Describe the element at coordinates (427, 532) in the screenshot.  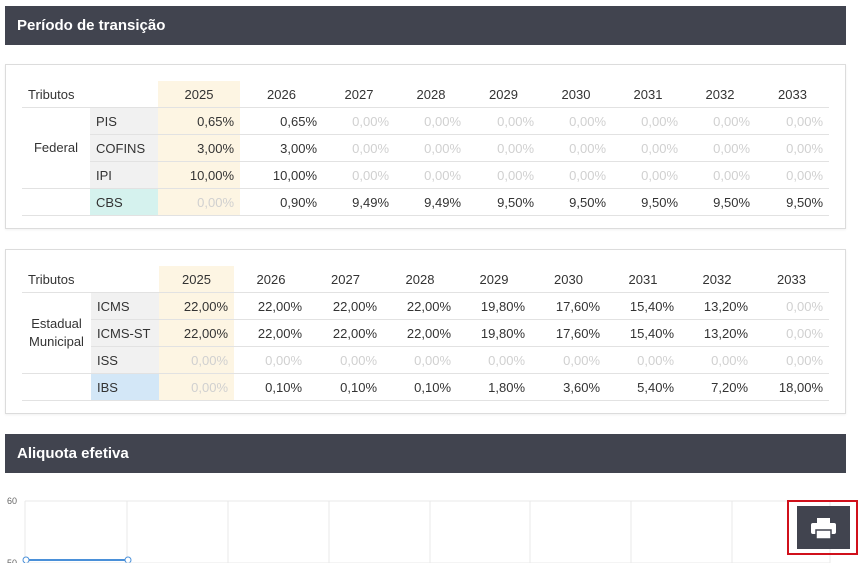
I see `chart-grid` at that location.